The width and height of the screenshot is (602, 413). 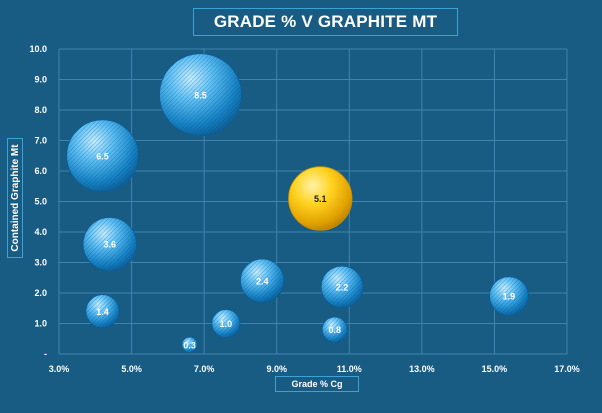 I want to click on bubble-circle, so click(x=320, y=198).